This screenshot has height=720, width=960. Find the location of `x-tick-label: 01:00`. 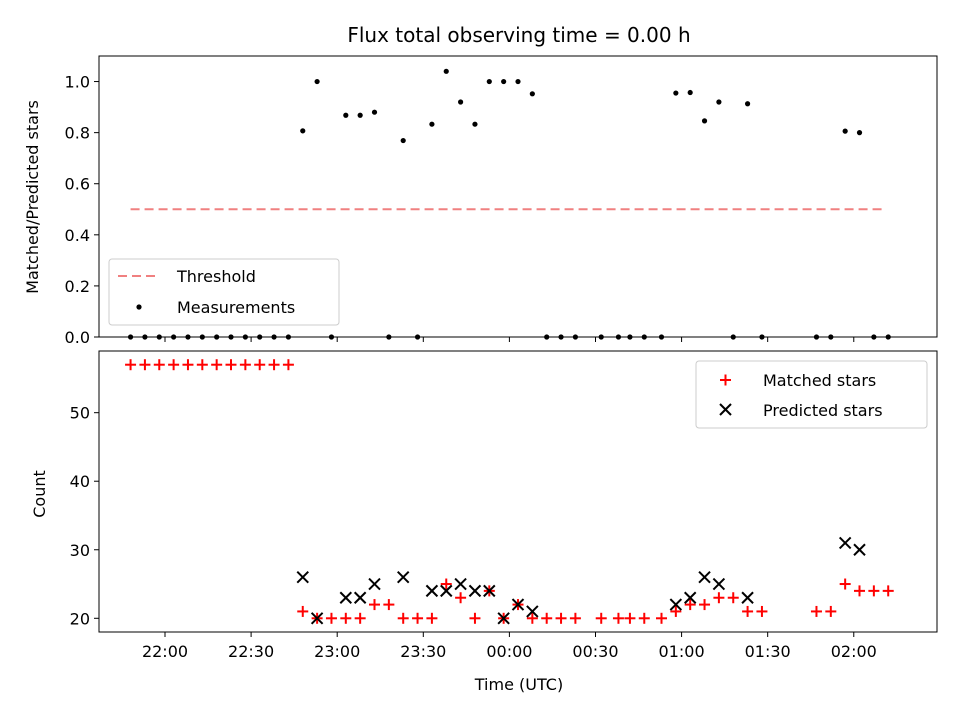

x-tick-label: 01:00 is located at coordinates (682, 651).